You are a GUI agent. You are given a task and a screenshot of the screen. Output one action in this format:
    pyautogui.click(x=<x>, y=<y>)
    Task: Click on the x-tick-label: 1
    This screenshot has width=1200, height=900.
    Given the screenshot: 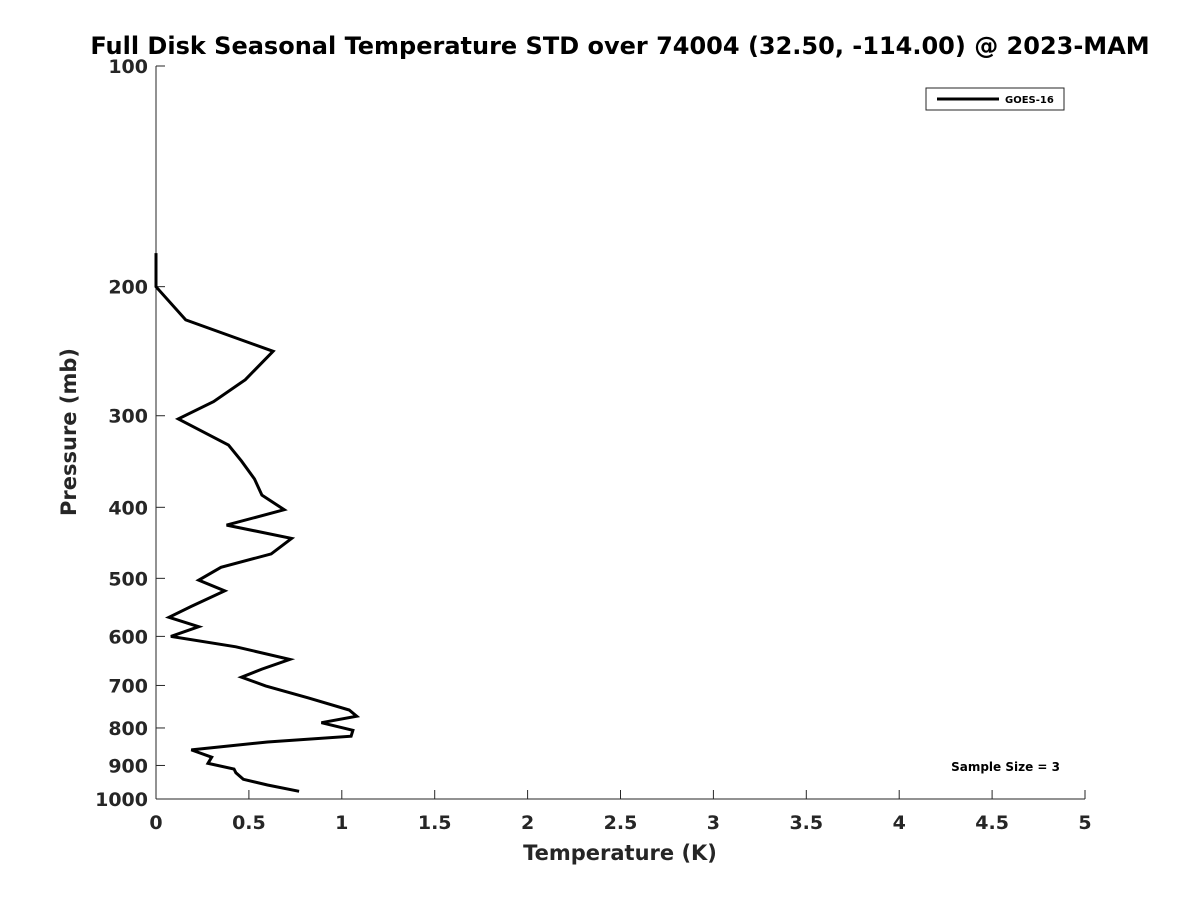 What is the action you would take?
    pyautogui.click(x=341, y=823)
    